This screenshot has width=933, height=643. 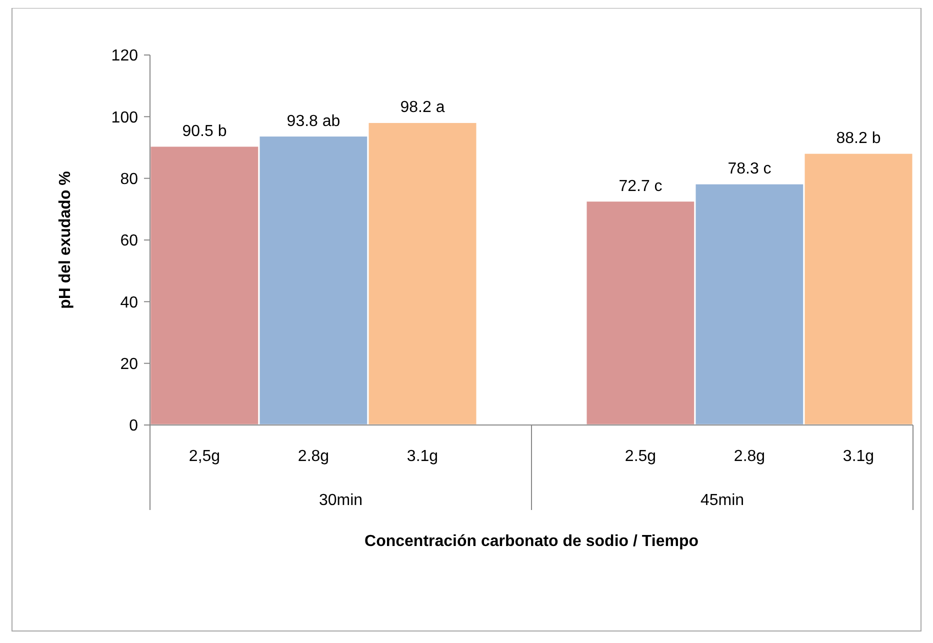 What do you see at coordinates (422, 107) in the screenshot?
I see `data-label: 98.2 a` at bounding box center [422, 107].